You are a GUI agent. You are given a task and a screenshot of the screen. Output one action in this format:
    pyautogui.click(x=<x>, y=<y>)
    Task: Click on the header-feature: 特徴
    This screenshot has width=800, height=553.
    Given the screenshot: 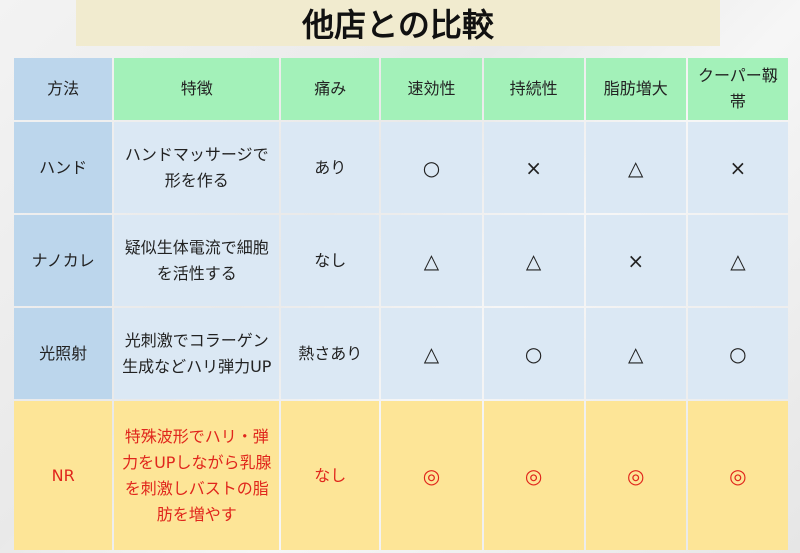 What is the action you would take?
    pyautogui.click(x=197, y=89)
    